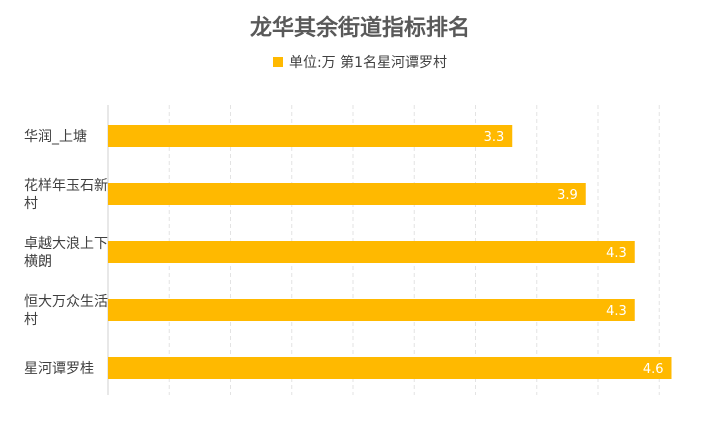 The height and width of the screenshot is (421, 720). I want to click on bar-value-label-3: 4.3, so click(616, 311).